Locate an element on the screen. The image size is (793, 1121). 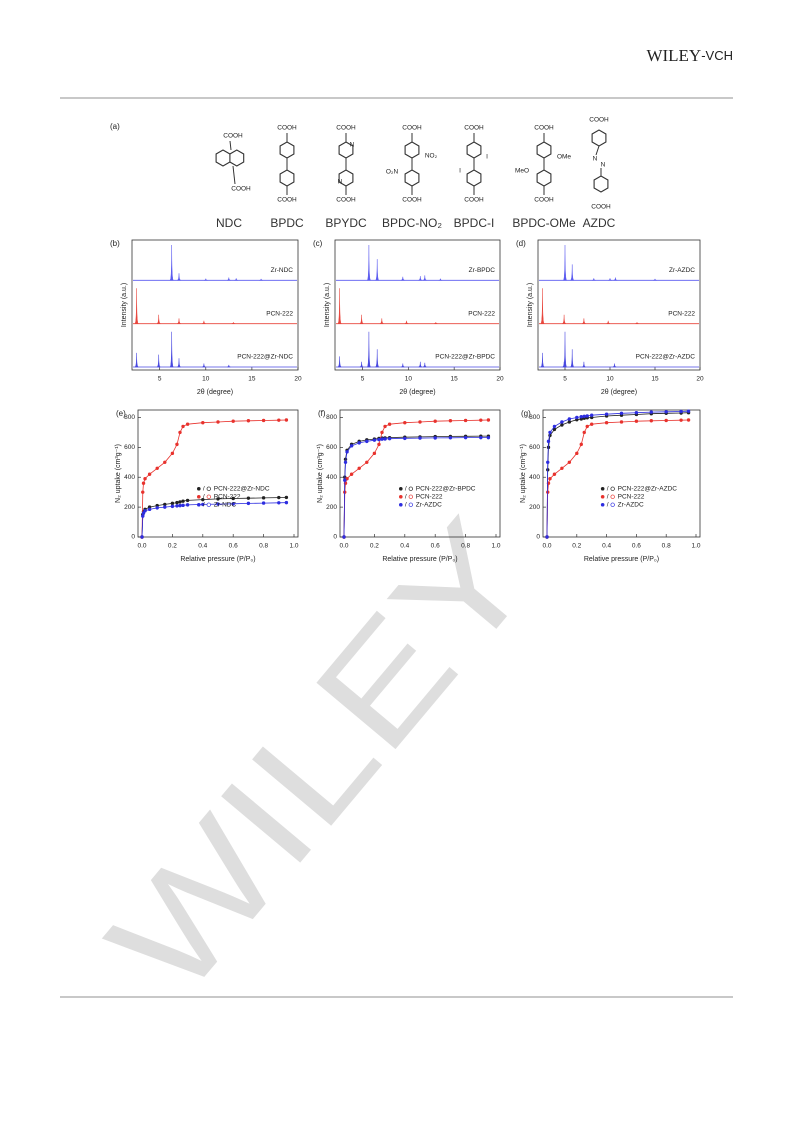
y-tick-label: 0 is located at coordinates (538, 537).